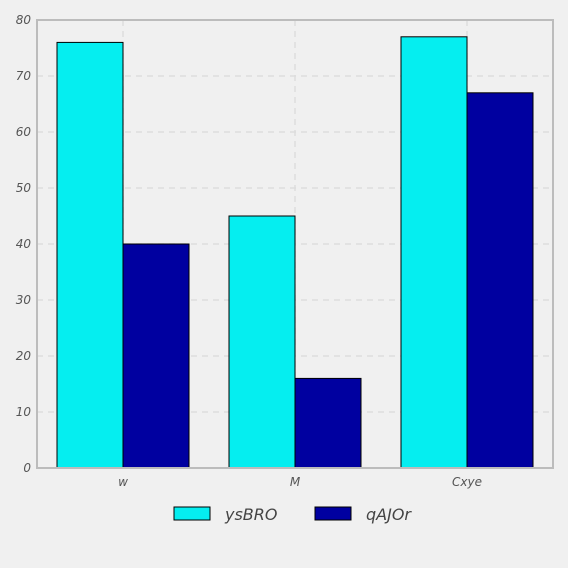 This screenshot has width=568, height=568. I want to click on y-tick-label: 20, so click(24, 356).